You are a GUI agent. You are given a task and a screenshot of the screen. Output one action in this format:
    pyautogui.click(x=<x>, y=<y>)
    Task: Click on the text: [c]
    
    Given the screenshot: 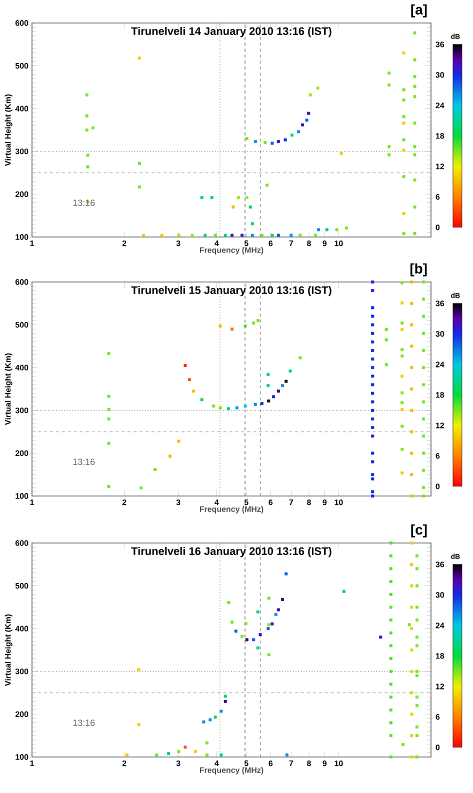 What is the action you would take?
    pyautogui.click(x=419, y=531)
    